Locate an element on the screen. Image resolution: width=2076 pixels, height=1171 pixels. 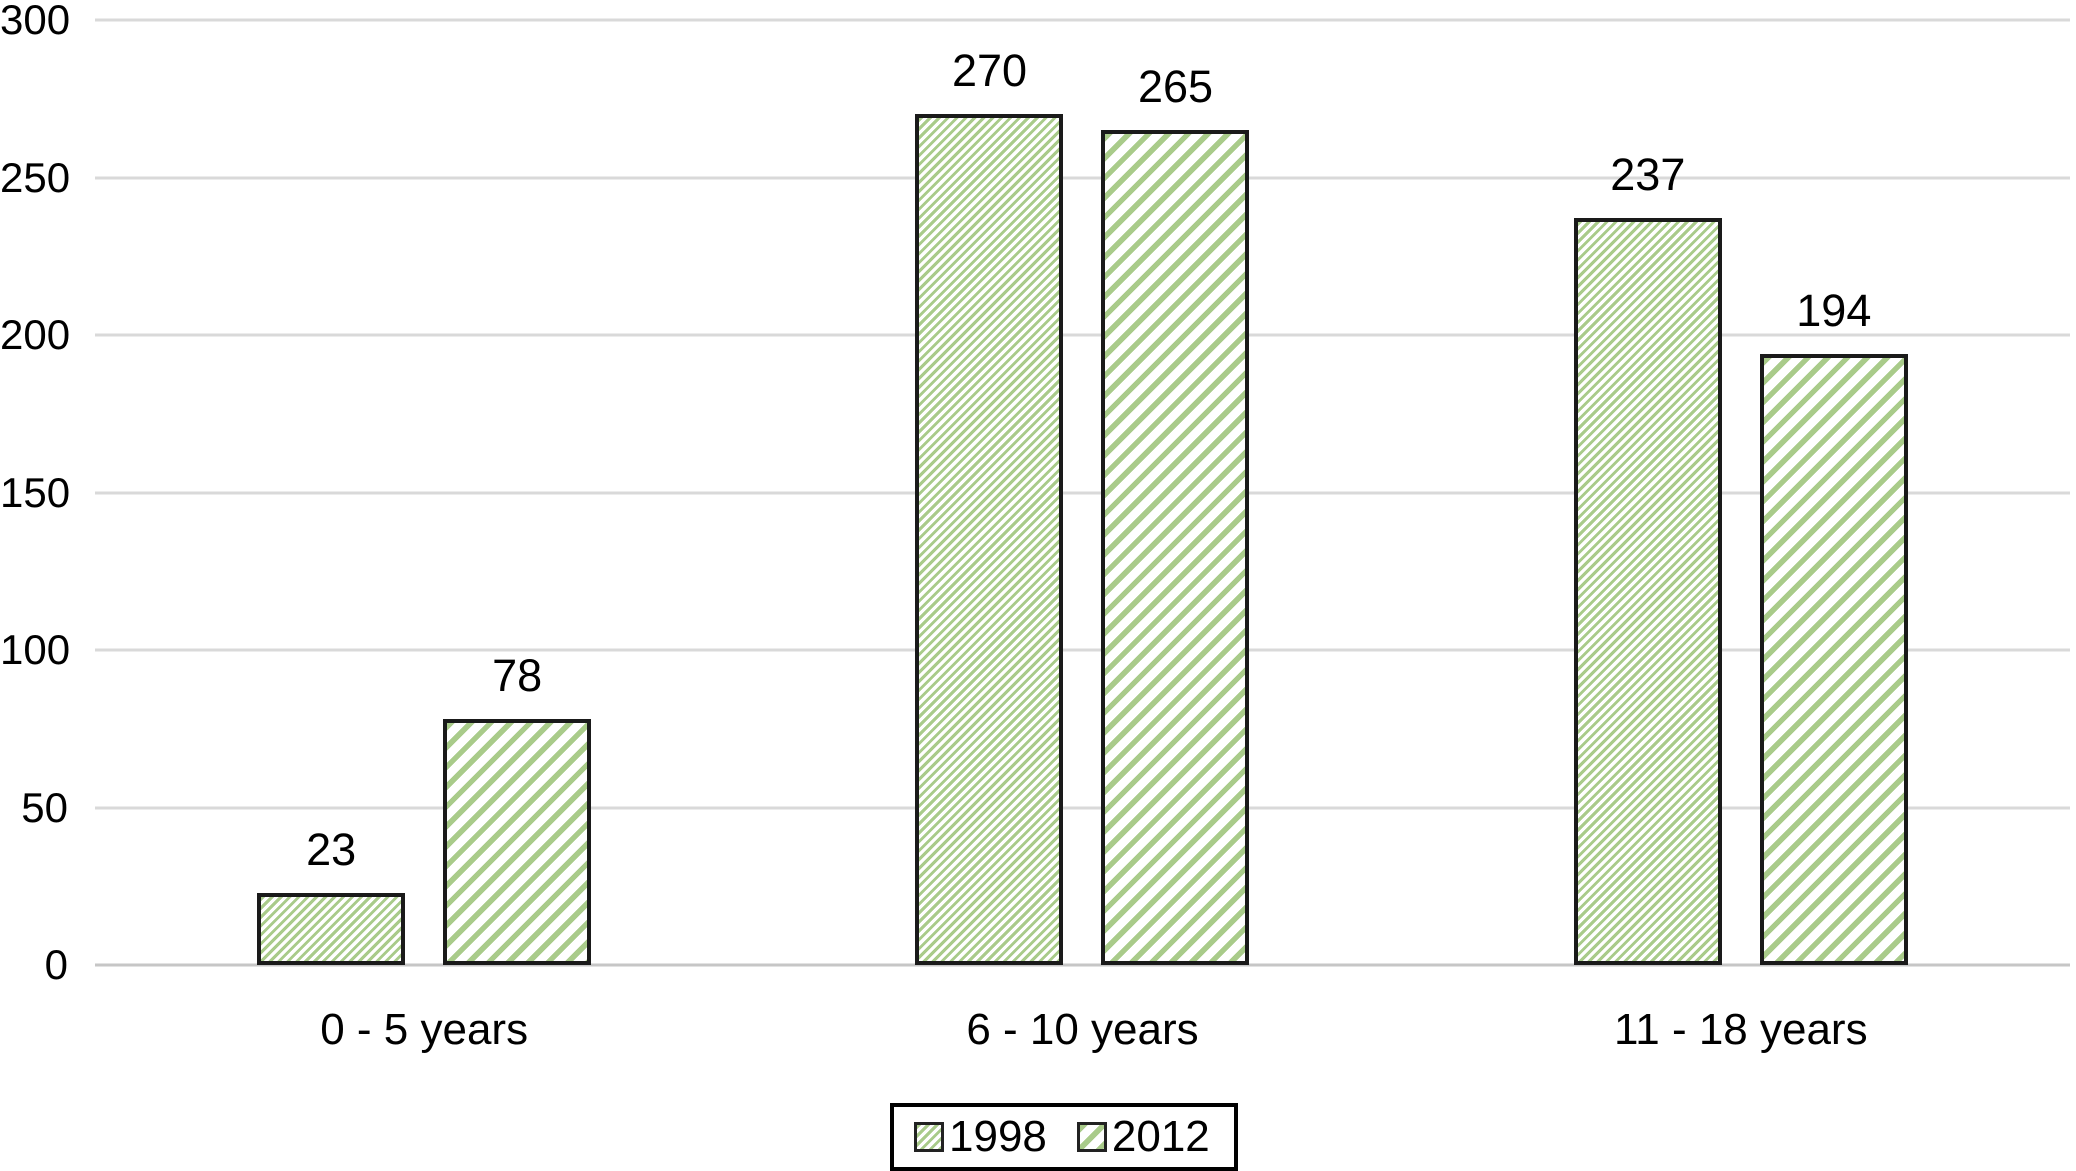
y-tick-label: 150 is located at coordinates (35, 492).